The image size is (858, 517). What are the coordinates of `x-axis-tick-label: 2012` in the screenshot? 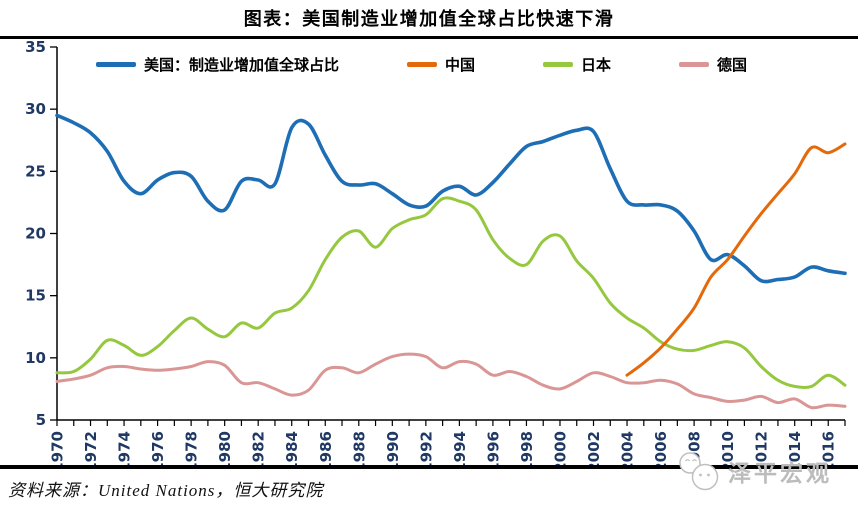 It's located at (762, 449).